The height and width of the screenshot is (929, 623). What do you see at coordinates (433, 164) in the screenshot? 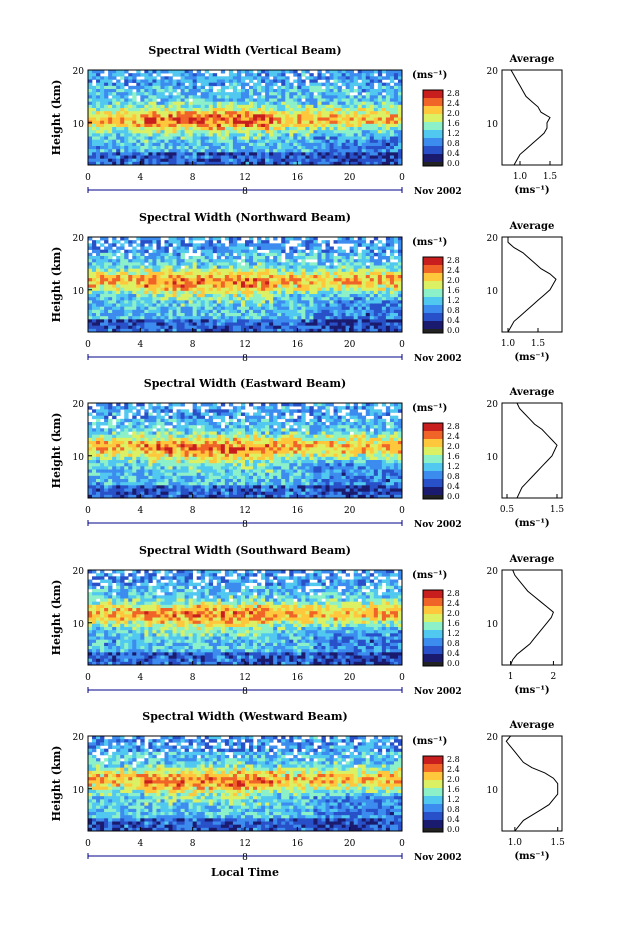
I see `colorbar-nodata` at bounding box center [433, 164].